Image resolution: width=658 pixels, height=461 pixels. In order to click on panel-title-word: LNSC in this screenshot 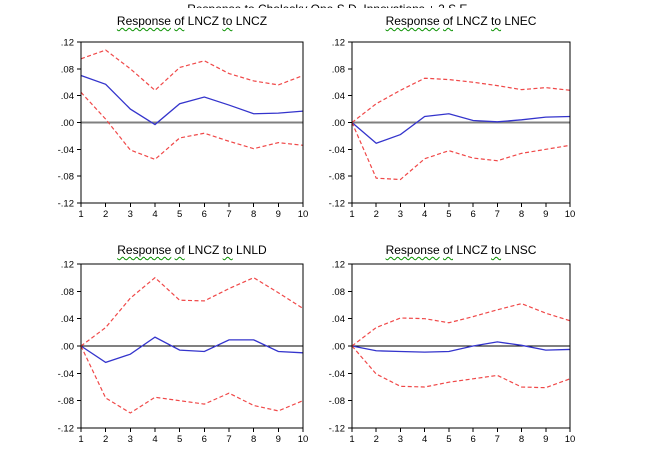, I will do `click(520, 250)`.